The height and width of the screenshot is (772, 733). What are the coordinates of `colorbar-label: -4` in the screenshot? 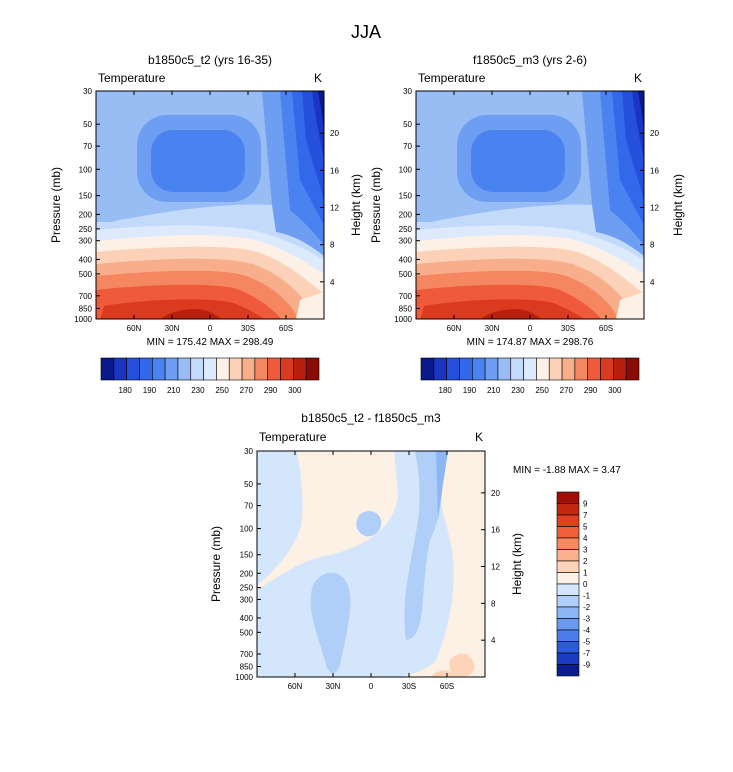 It's located at (587, 630).